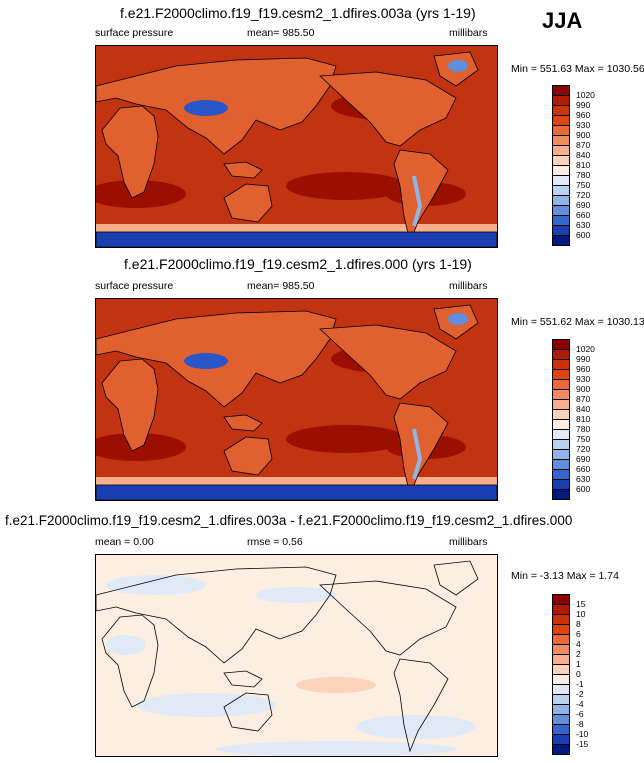  Describe the element at coordinates (581, 603) in the screenshot. I see `panel-3-colorbar-tick-label: 15` at that location.